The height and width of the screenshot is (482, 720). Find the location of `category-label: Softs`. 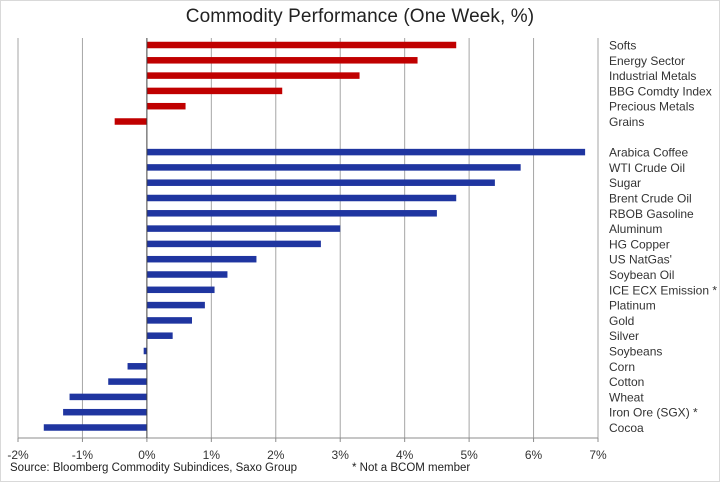

category-label: Softs is located at coordinates (622, 46).